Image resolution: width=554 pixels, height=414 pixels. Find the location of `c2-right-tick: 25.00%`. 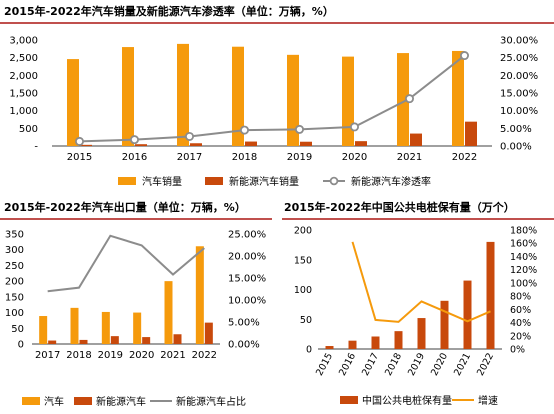

c2-right-tick: 25.00% is located at coordinates (247, 235).